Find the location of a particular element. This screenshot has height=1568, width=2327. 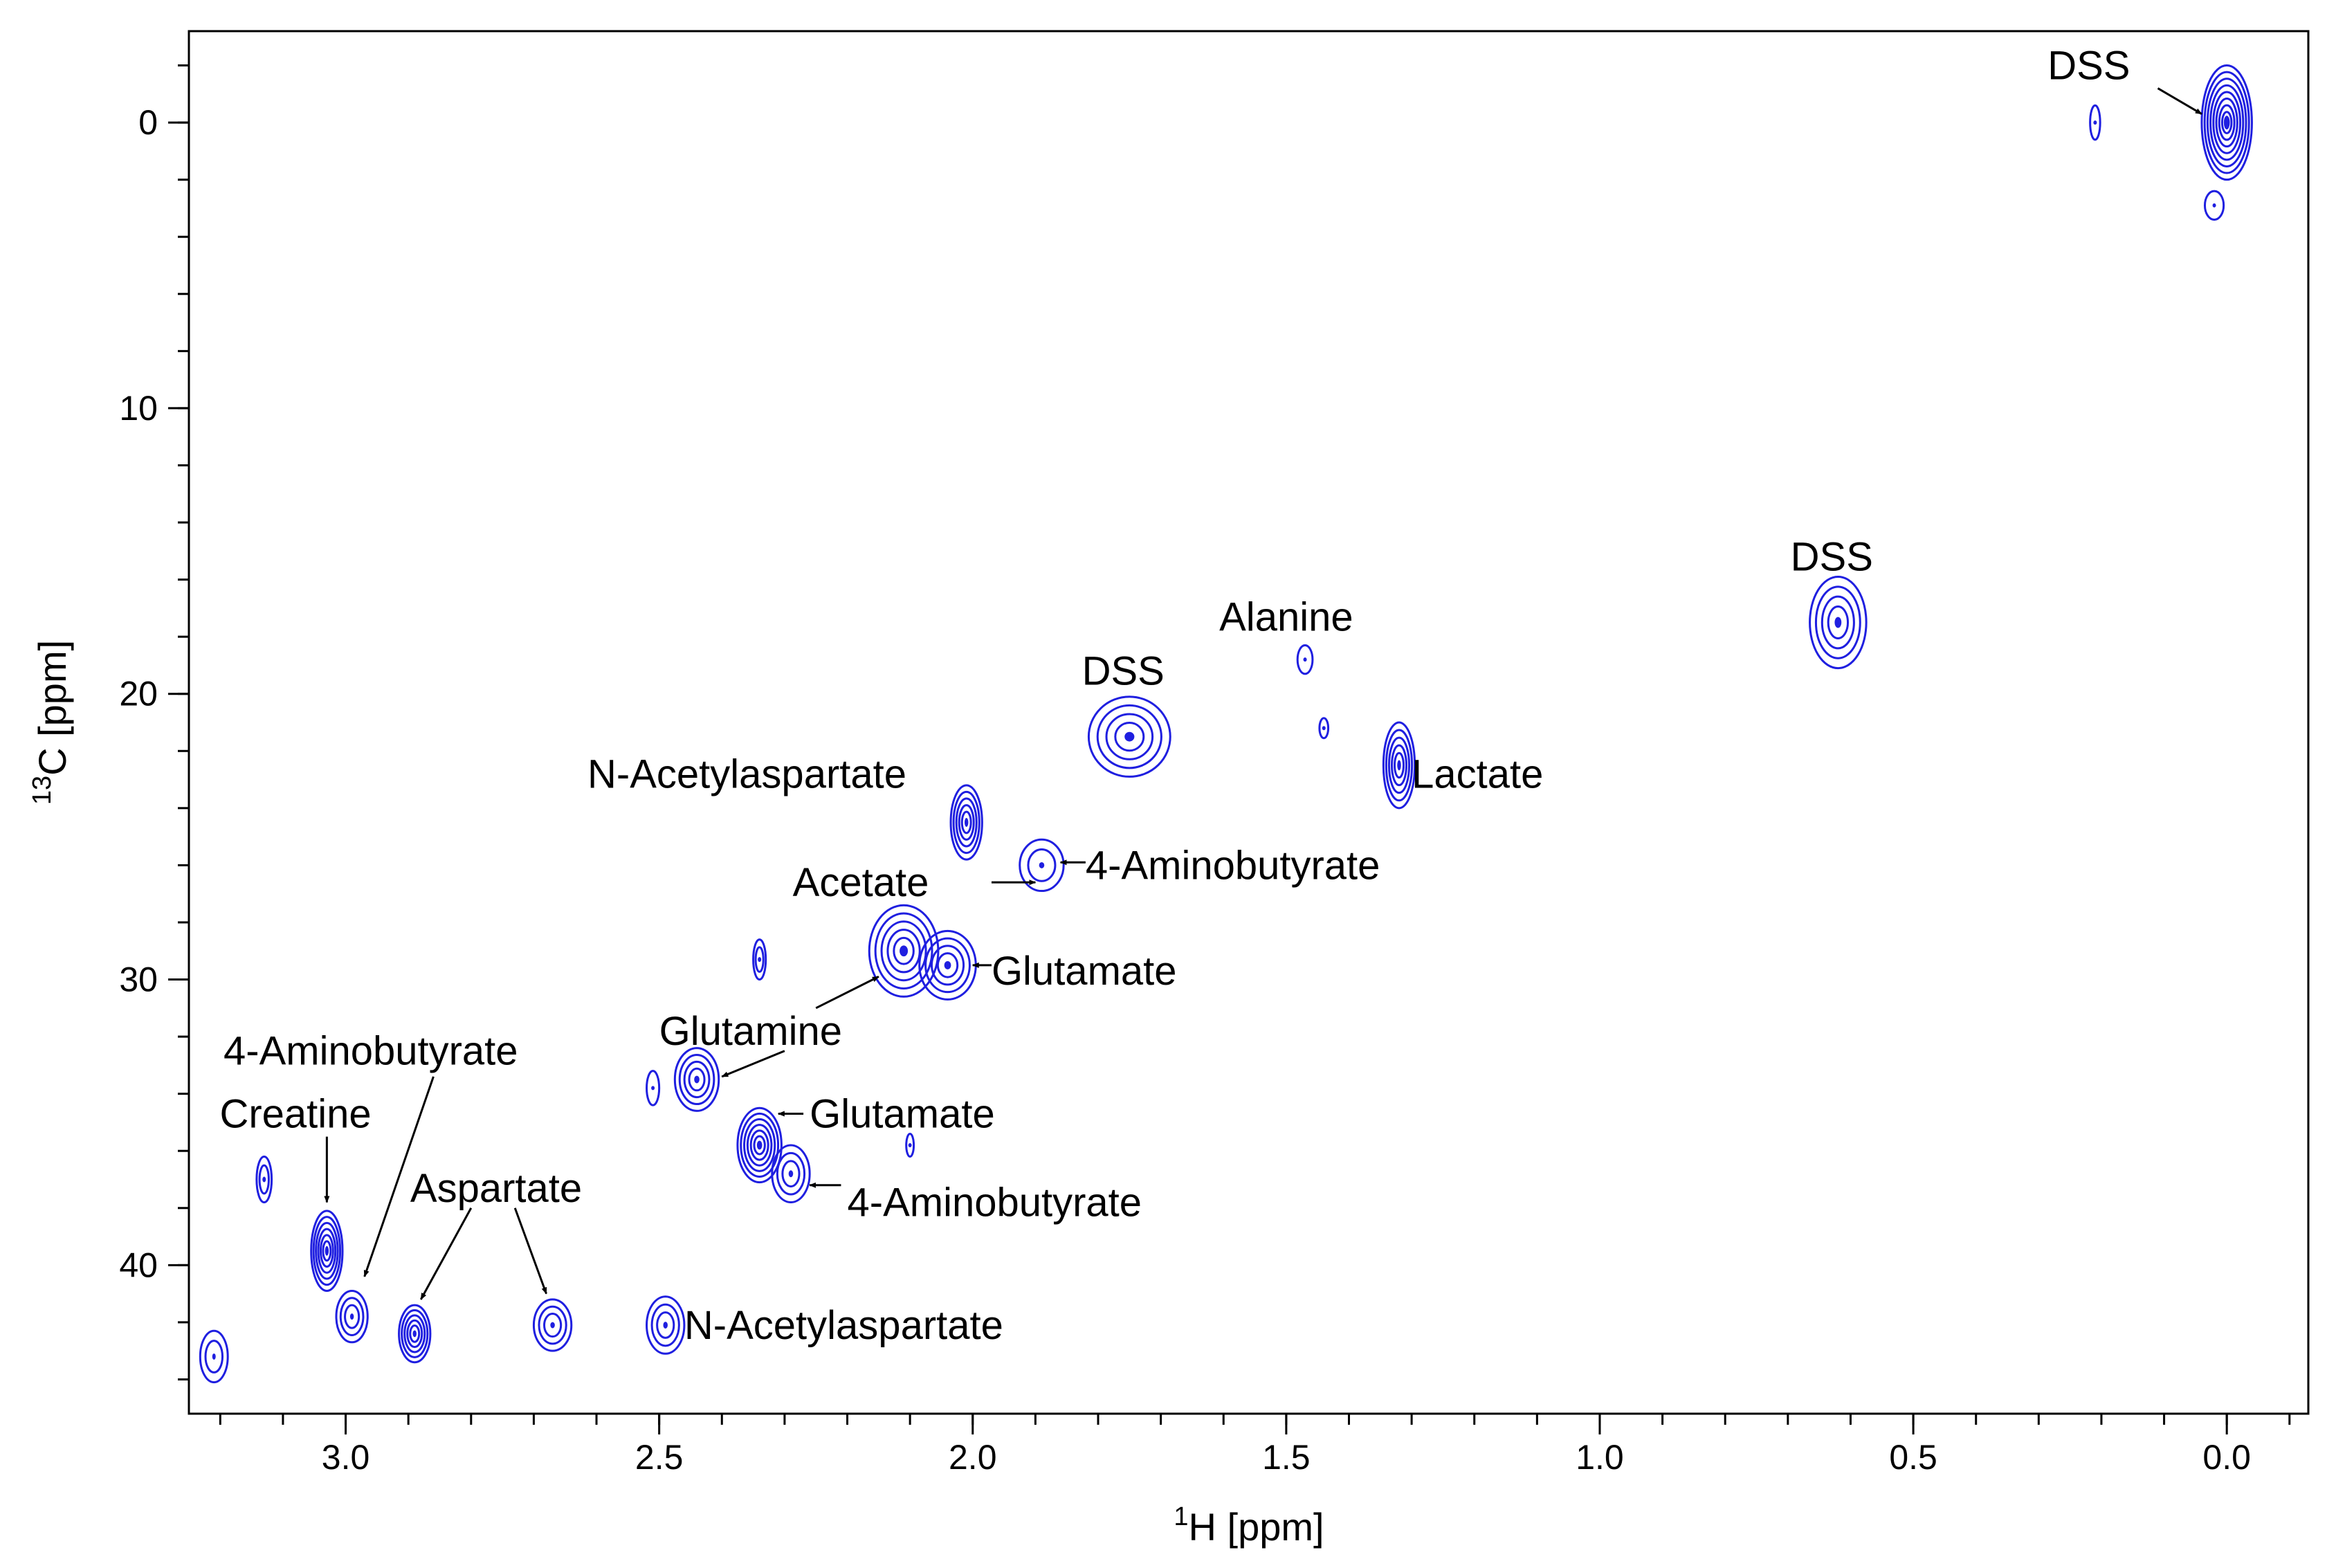

y-tick-label: 40 is located at coordinates (138, 1265).